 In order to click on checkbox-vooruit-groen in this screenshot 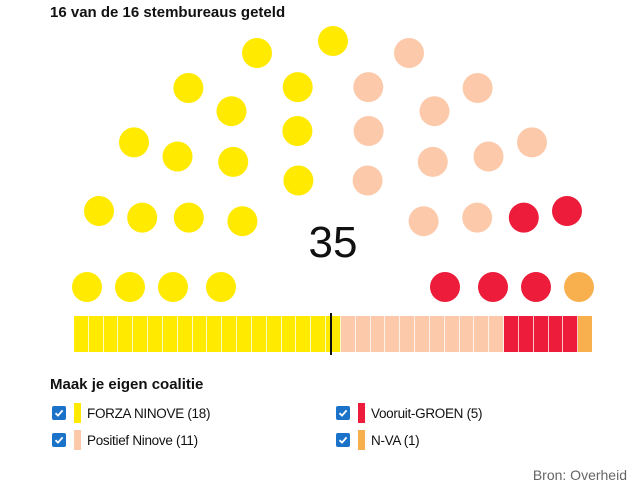, I will do `click(343, 413)`.